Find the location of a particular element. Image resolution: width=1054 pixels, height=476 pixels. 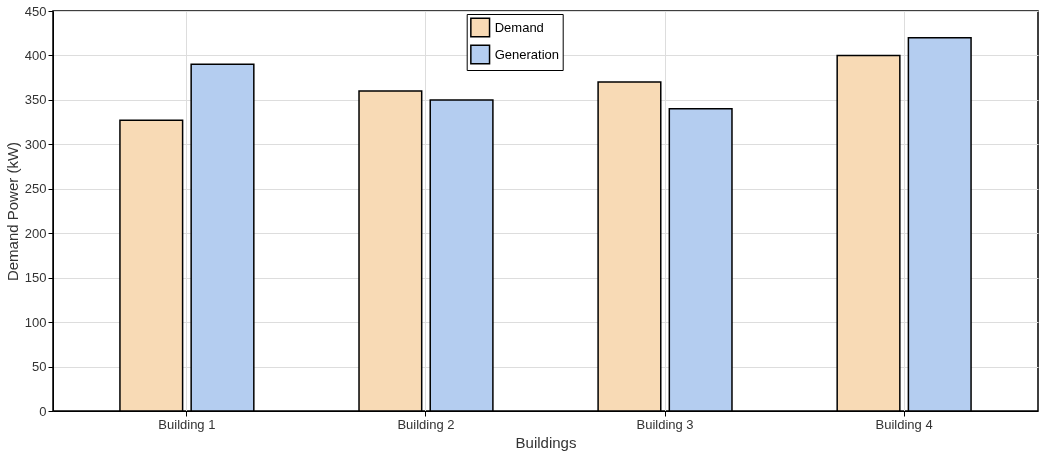

x-tick-label: Building 2 is located at coordinates (426, 424).